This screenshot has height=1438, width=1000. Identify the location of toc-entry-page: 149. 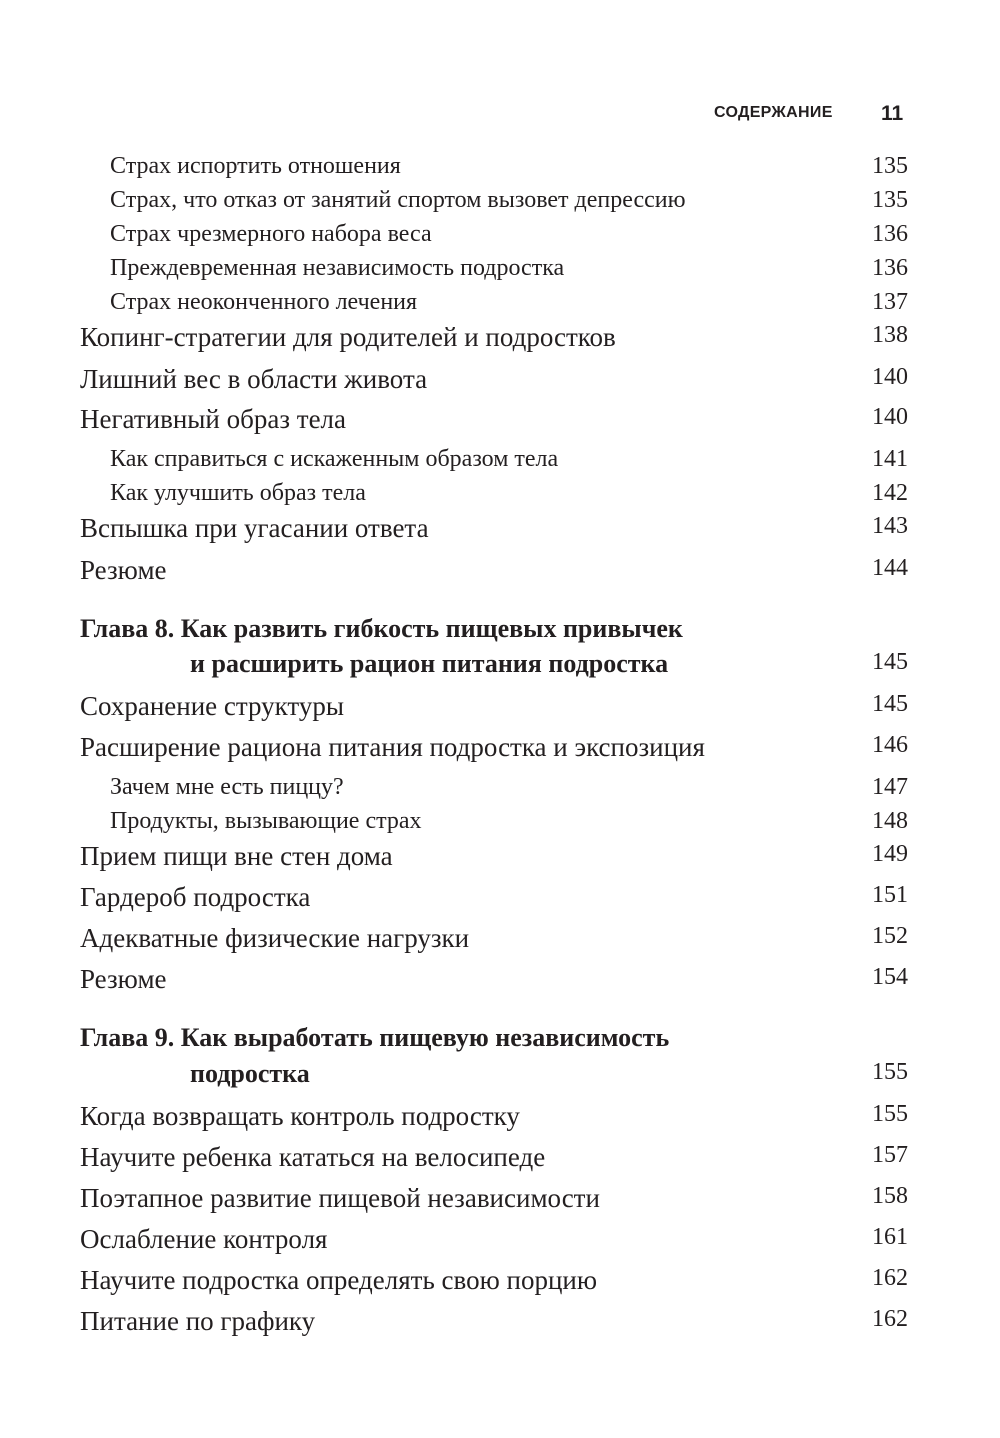
(890, 854).